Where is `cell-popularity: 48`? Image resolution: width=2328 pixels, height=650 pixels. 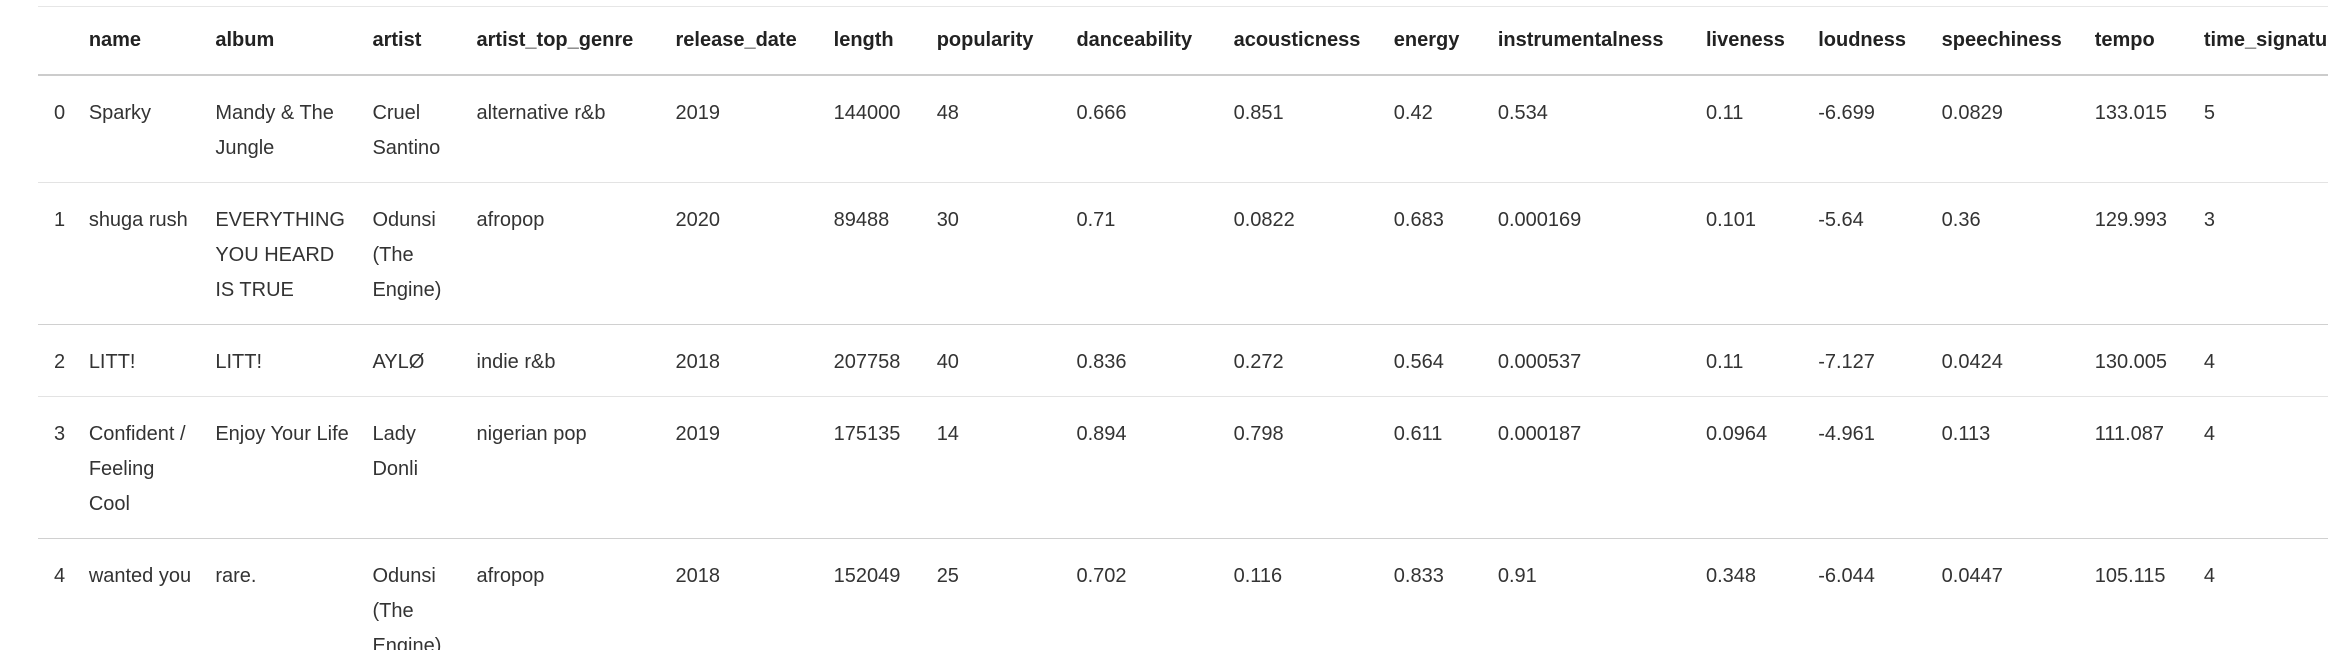
cell-popularity: 48 is located at coordinates (996, 129).